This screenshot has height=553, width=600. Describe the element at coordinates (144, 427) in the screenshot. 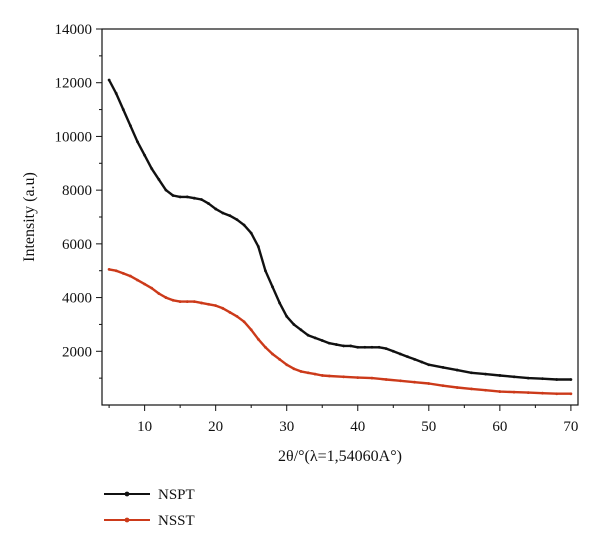

I see `x-tick-label: 10` at that location.